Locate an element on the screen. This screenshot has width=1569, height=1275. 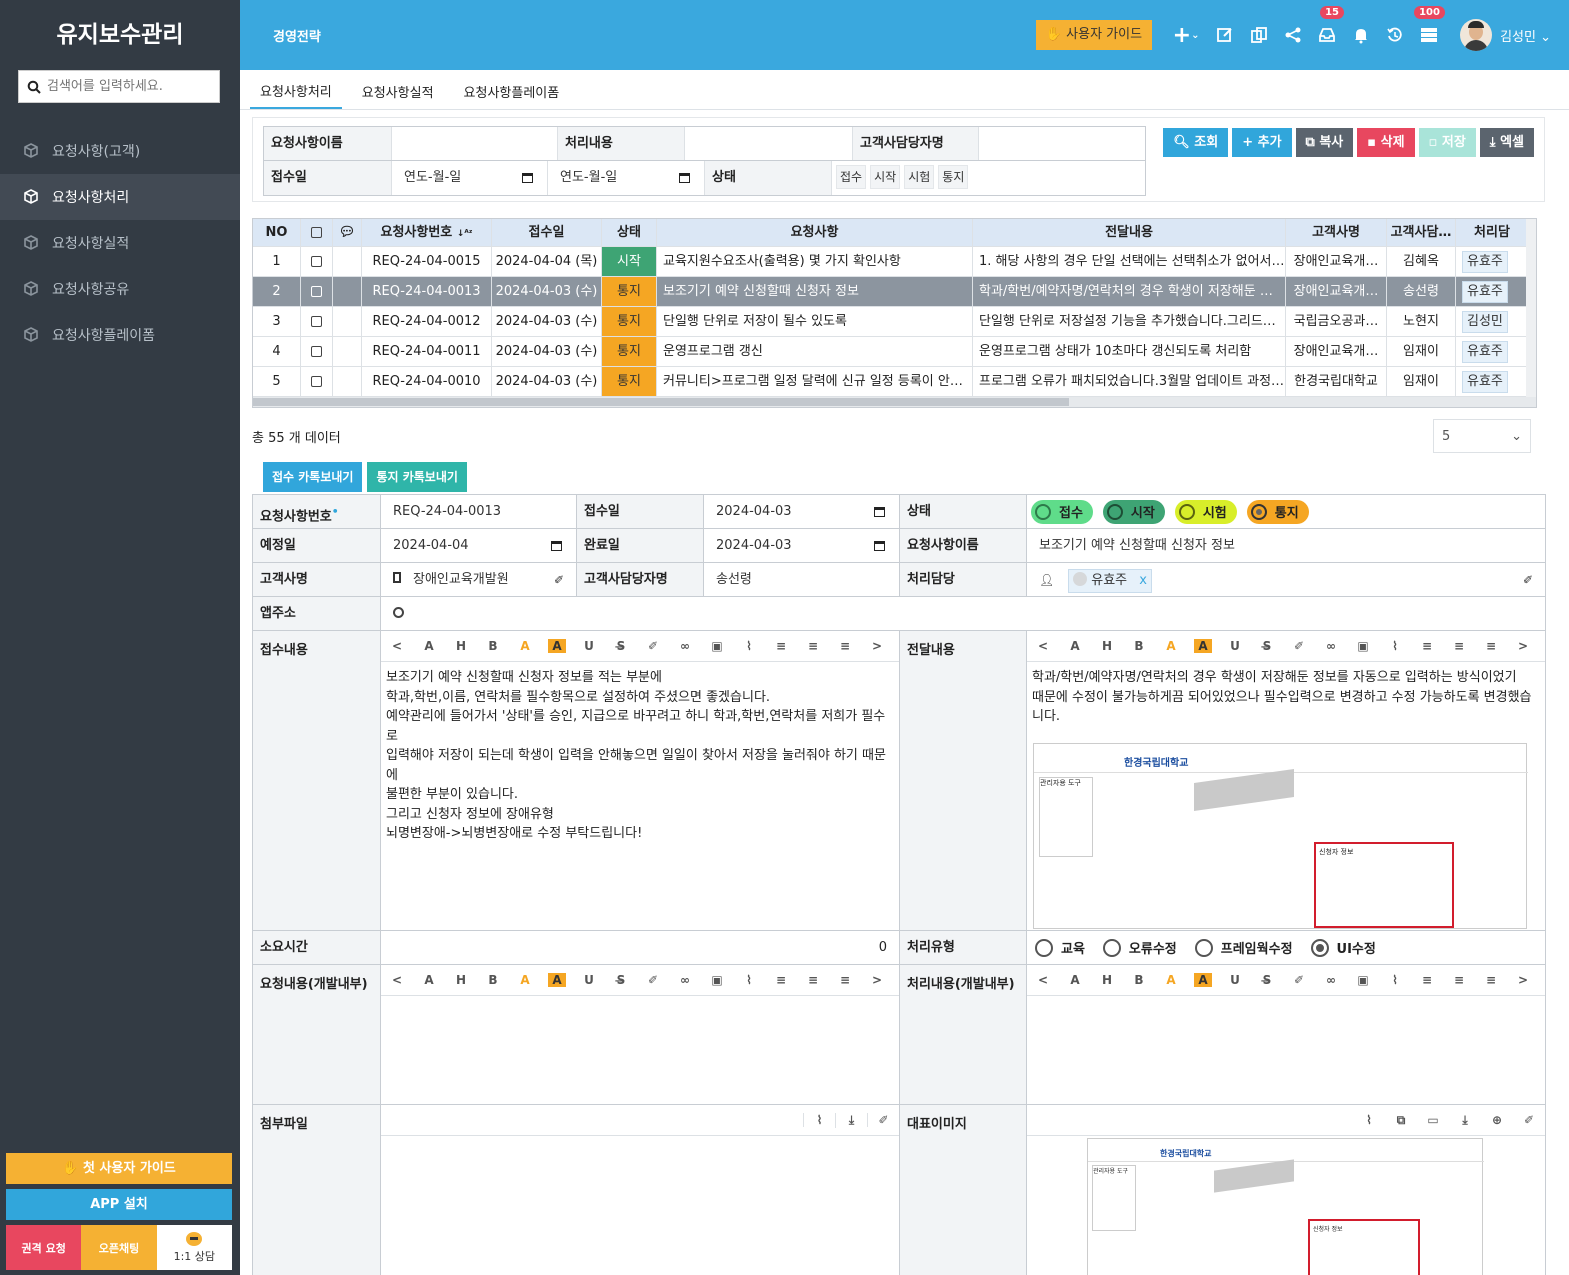
dev-request-editor: < A H B A A U S̶ ✐ ∞ ▣ ⌇ ≡ ≡ ≡ > is located at coordinates (640, 1035).